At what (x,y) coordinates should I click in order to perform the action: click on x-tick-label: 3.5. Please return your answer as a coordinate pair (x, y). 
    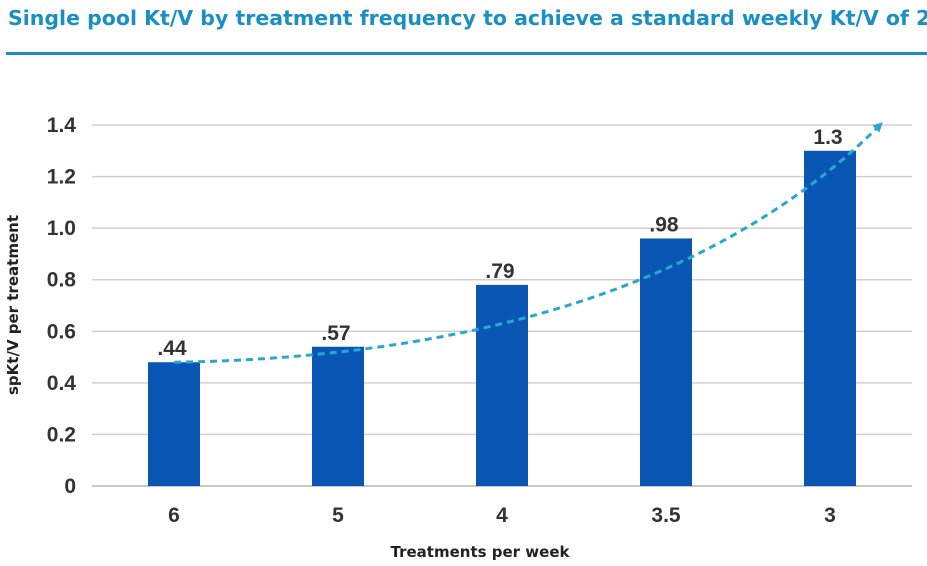
    Looking at the image, I should click on (666, 515).